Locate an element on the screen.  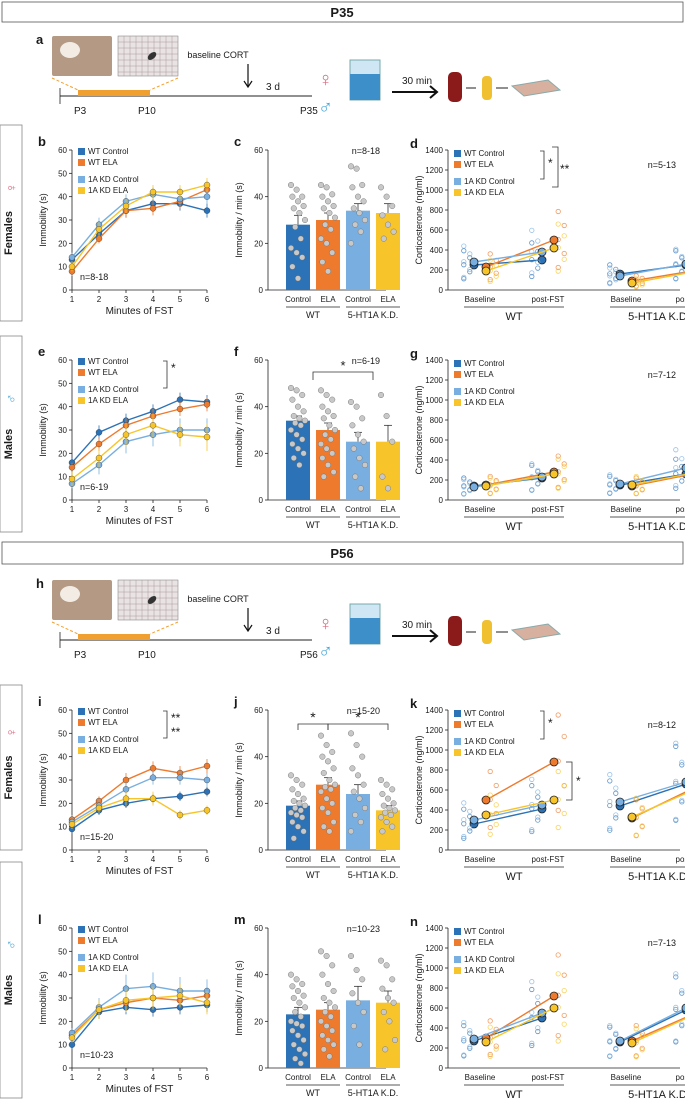
x-tick-label: 4 is located at coordinates (153, 509).